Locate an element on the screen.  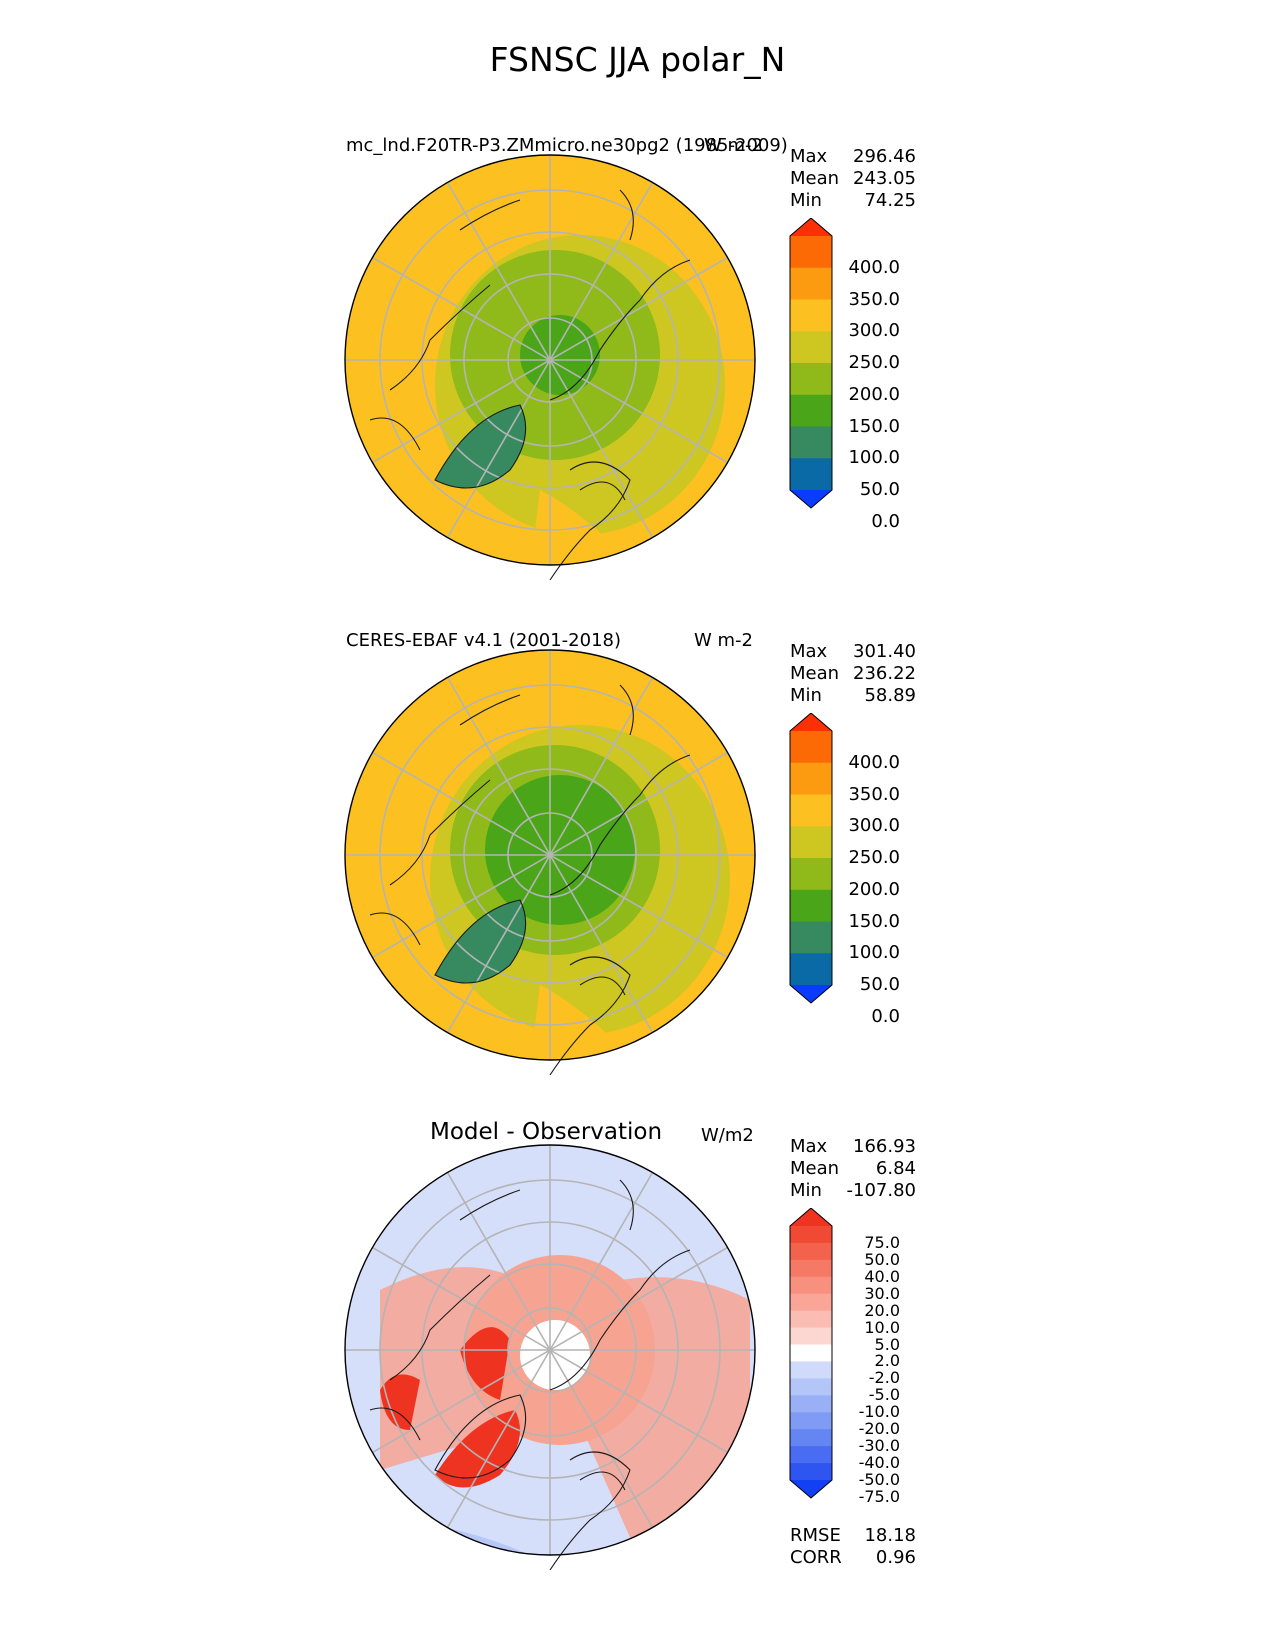
colorbar-tick-label: 20.0 is located at coordinates (882, 1310).